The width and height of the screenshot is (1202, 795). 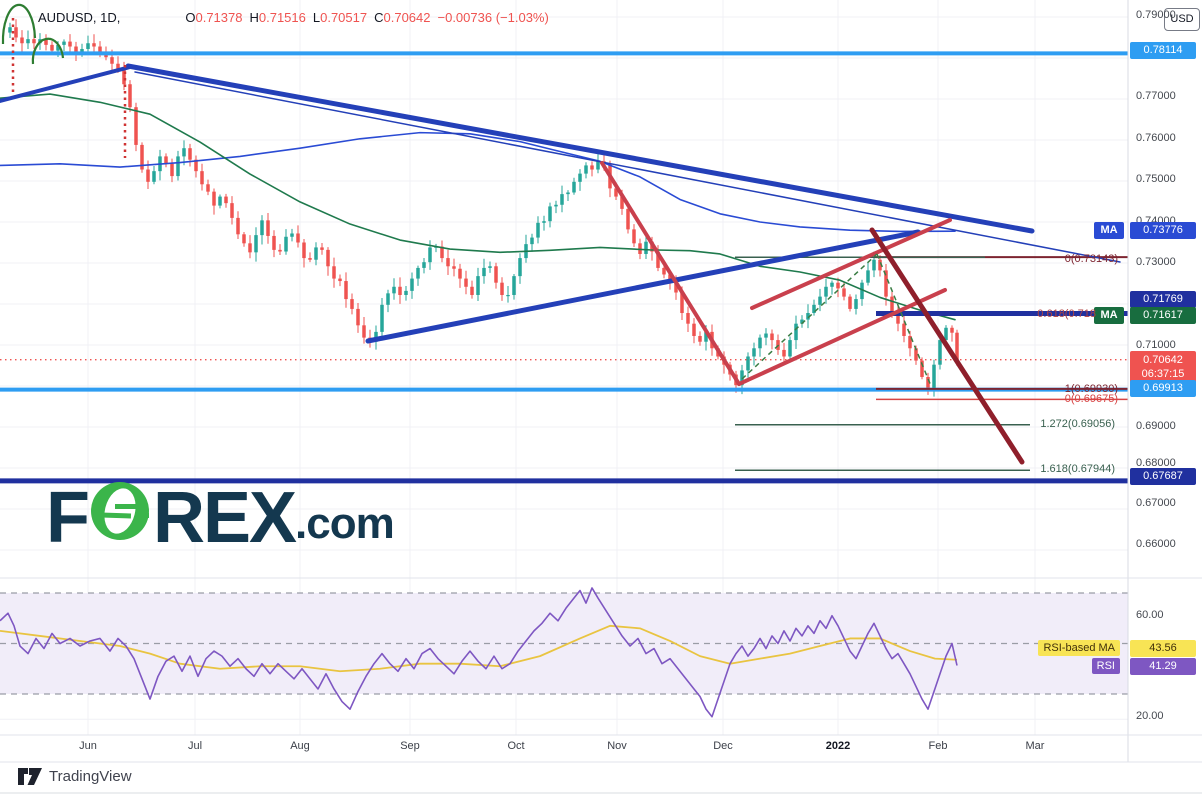 What do you see at coordinates (219, 17) in the screenshot?
I see `open-value: 0.71378` at bounding box center [219, 17].